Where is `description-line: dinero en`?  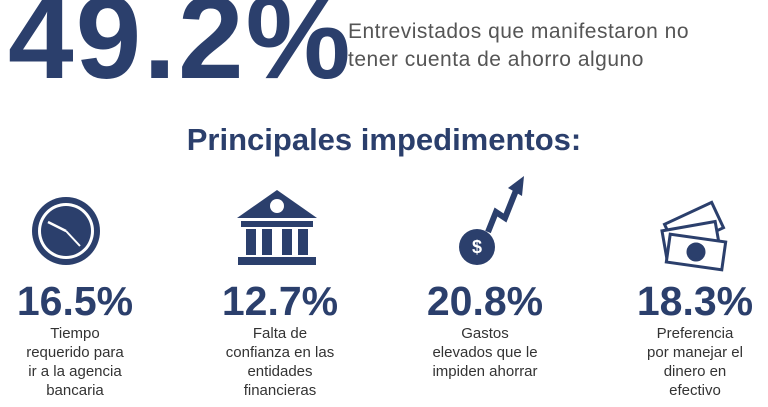
description-line: dinero en is located at coordinates (695, 371).